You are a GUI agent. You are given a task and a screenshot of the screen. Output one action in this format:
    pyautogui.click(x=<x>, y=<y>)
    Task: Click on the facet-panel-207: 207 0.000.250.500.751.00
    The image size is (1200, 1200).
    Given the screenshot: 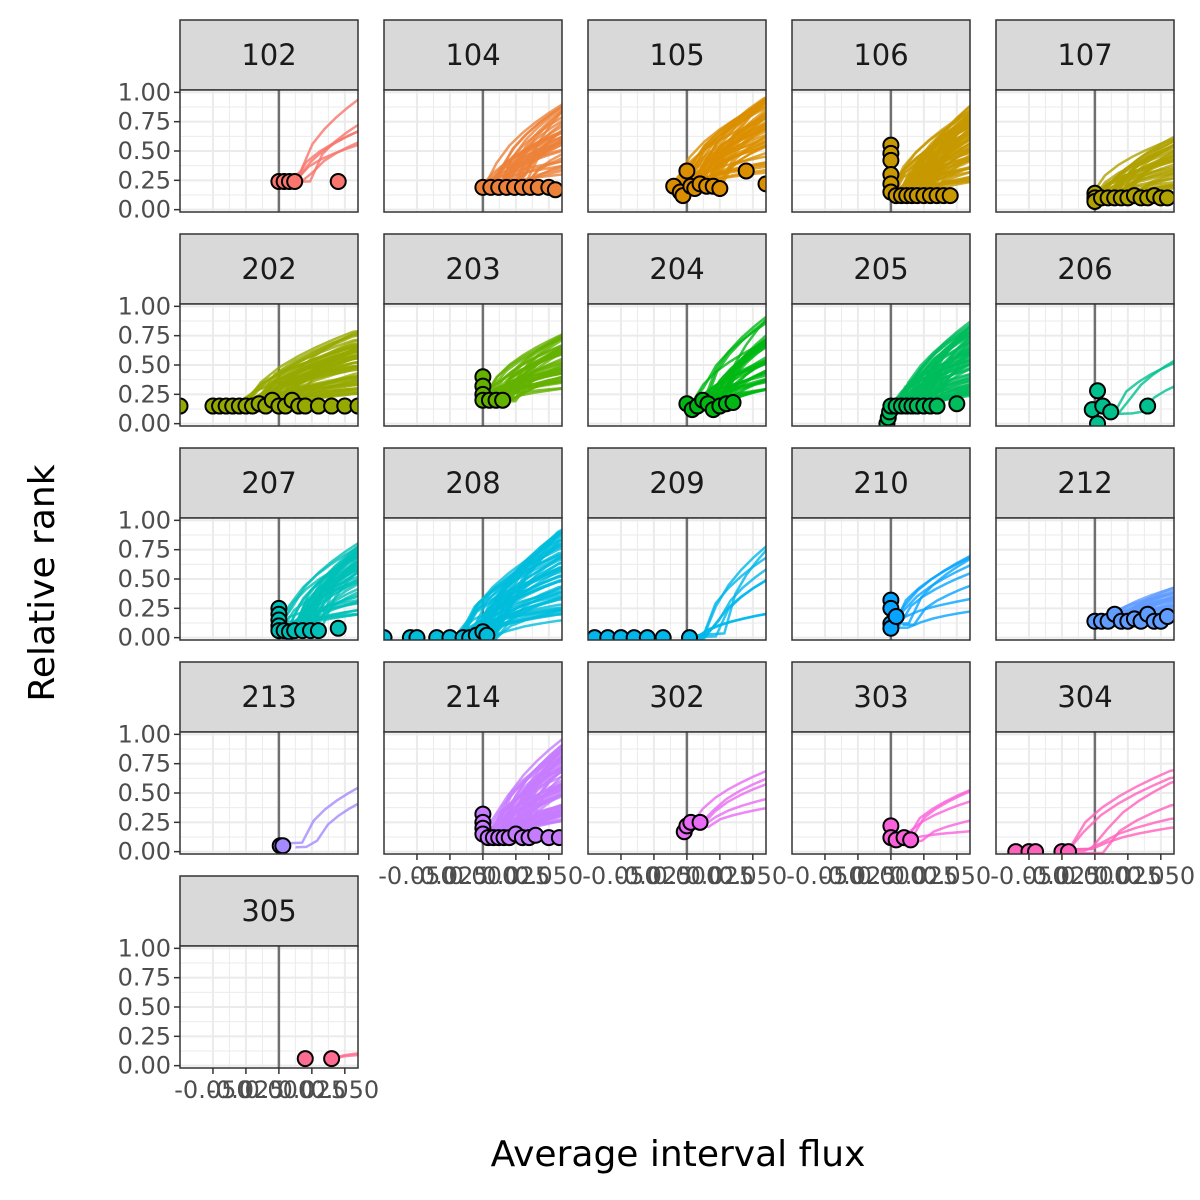 What is the action you would take?
    pyautogui.click(x=238, y=549)
    